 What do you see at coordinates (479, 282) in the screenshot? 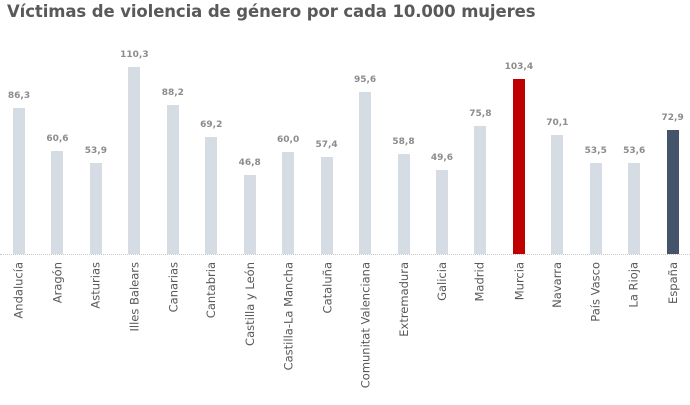
I see `category-label: Madrid` at bounding box center [479, 282].